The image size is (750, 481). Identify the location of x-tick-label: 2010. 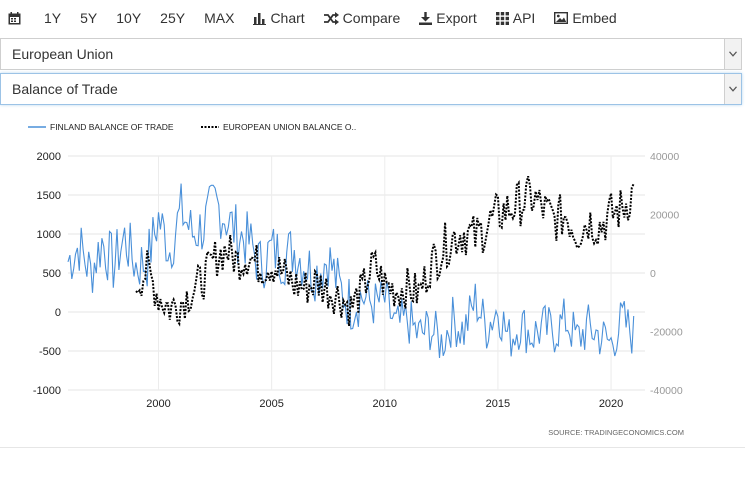
(385, 404).